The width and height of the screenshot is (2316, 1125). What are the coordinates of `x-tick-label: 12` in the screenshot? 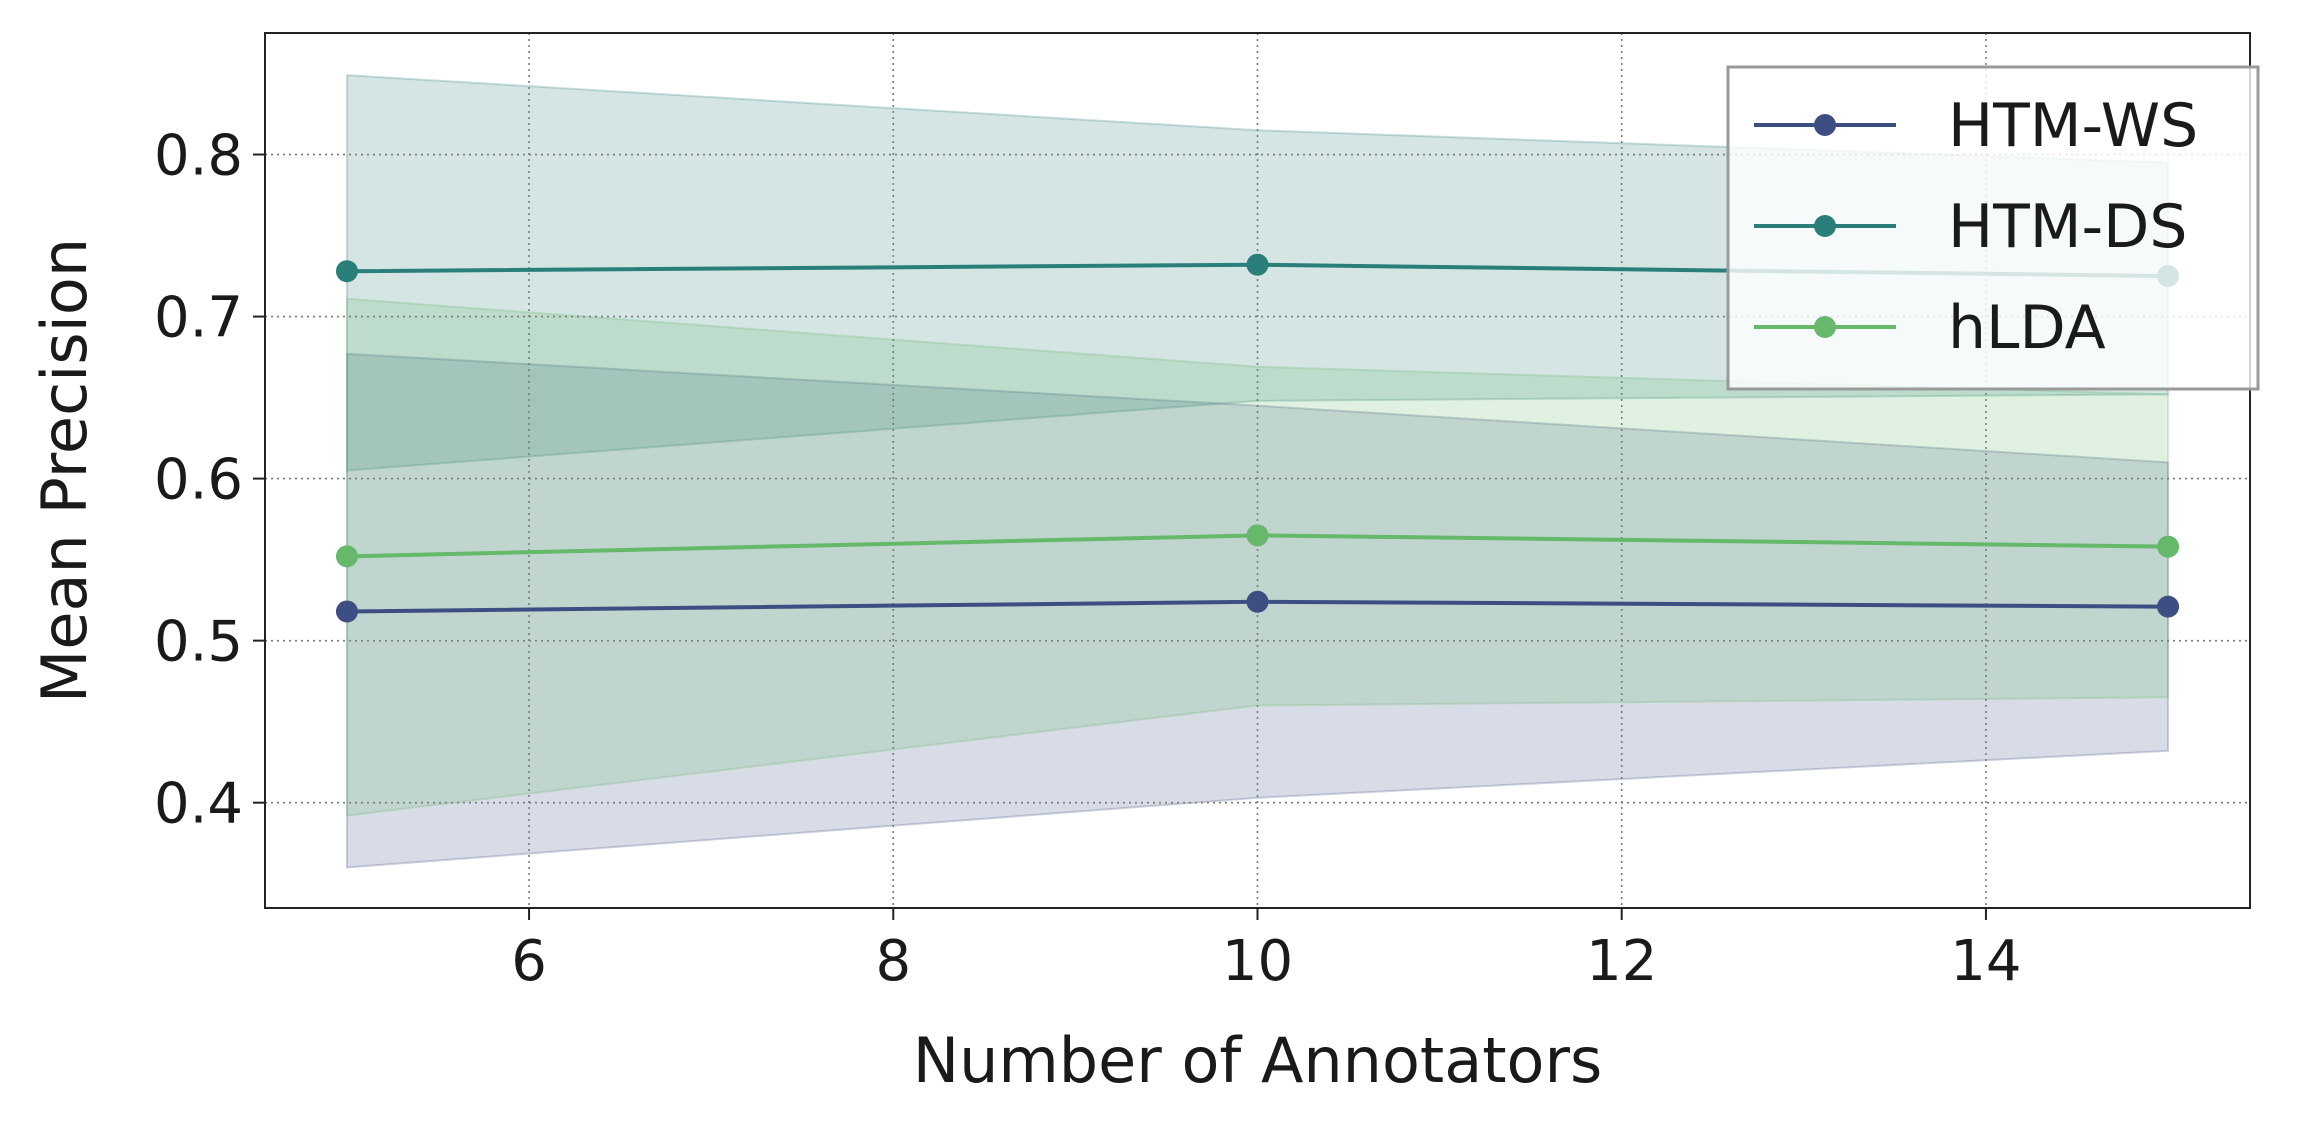 It's located at (1621, 961).